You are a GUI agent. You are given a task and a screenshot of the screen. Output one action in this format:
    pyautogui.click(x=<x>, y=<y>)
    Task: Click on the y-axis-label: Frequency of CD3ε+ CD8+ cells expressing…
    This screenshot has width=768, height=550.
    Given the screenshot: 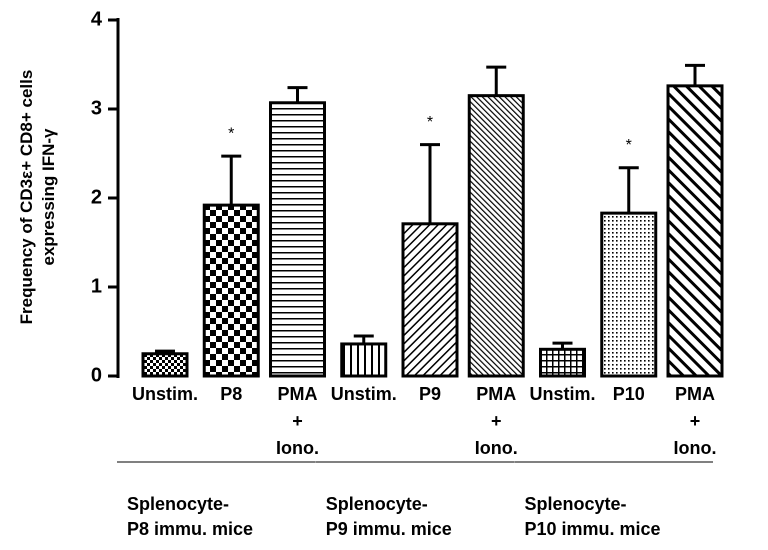 What is the action you would take?
    pyautogui.click(x=37, y=197)
    